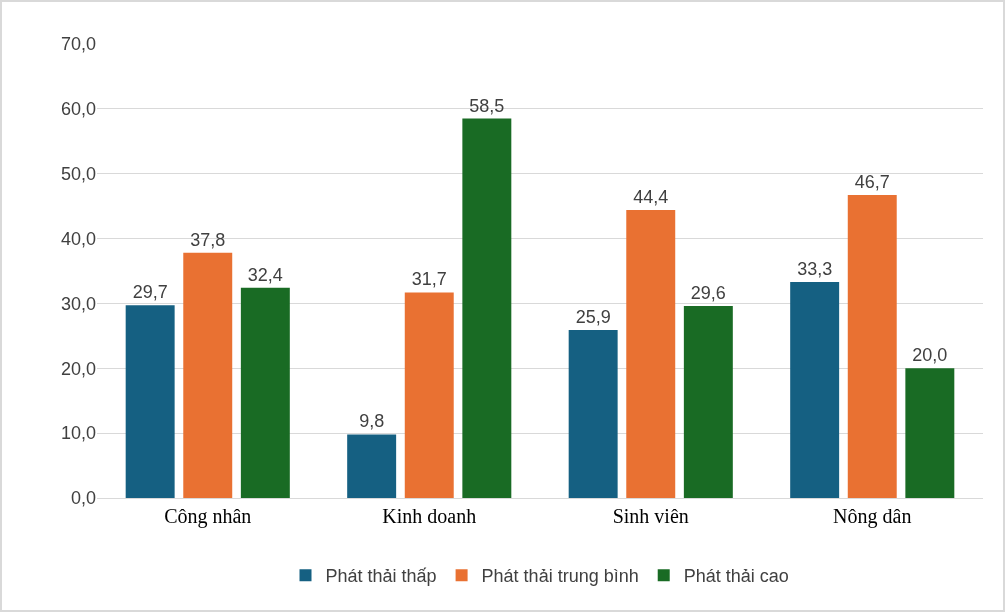 This screenshot has height=612, width=1005. Describe the element at coordinates (815, 269) in the screenshot. I see `data-label: 33,3` at that location.